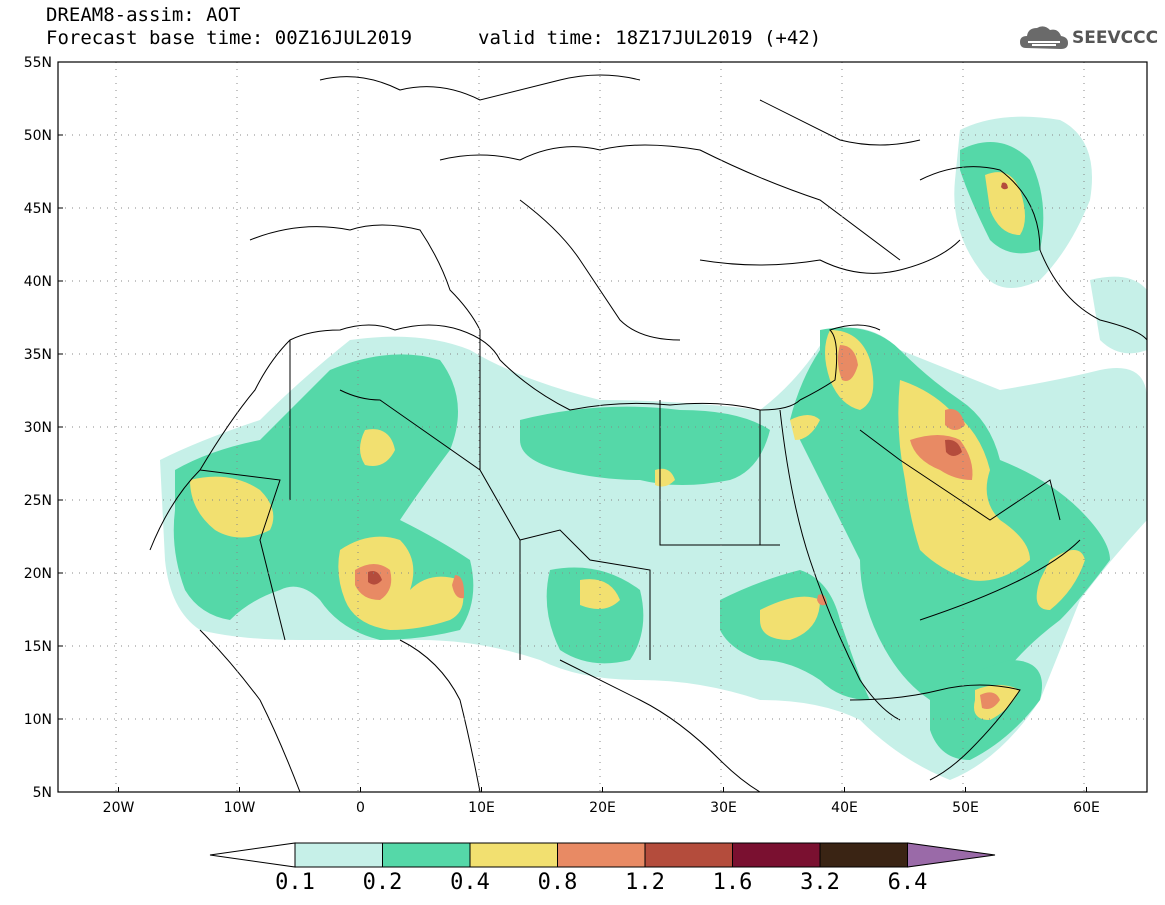 The image size is (1165, 905). Describe the element at coordinates (650, 38) in the screenshot. I see `valid-time: valid time: 18Z17JUL2019 (+42)` at that location.